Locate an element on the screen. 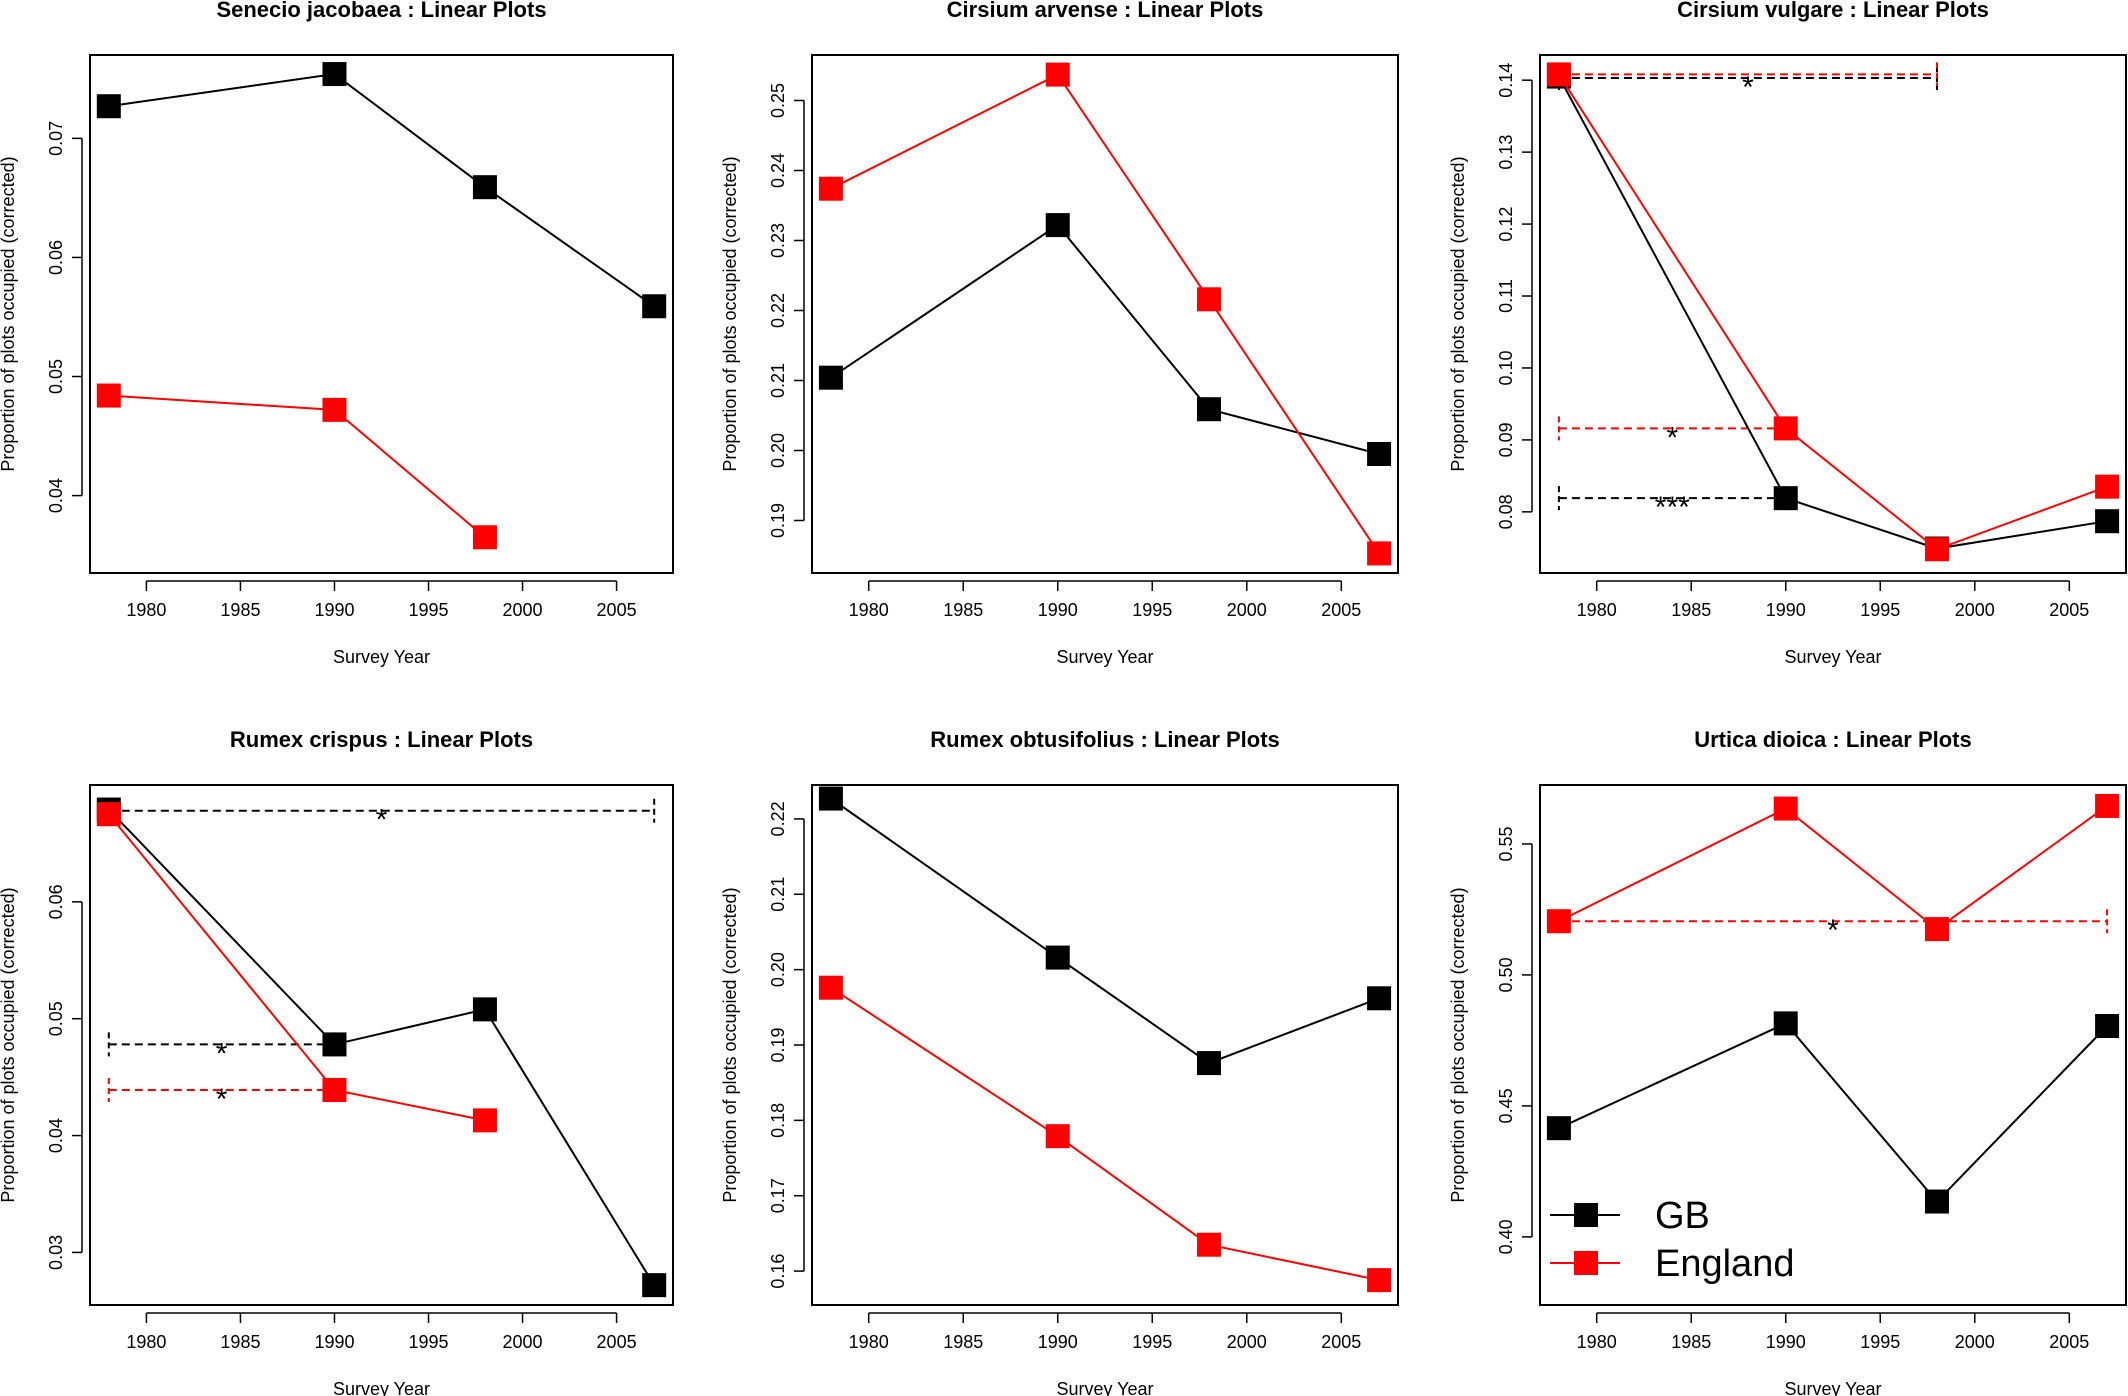 This screenshot has width=2128, height=1396. y-tick-label: 0.09 is located at coordinates (1506, 439).